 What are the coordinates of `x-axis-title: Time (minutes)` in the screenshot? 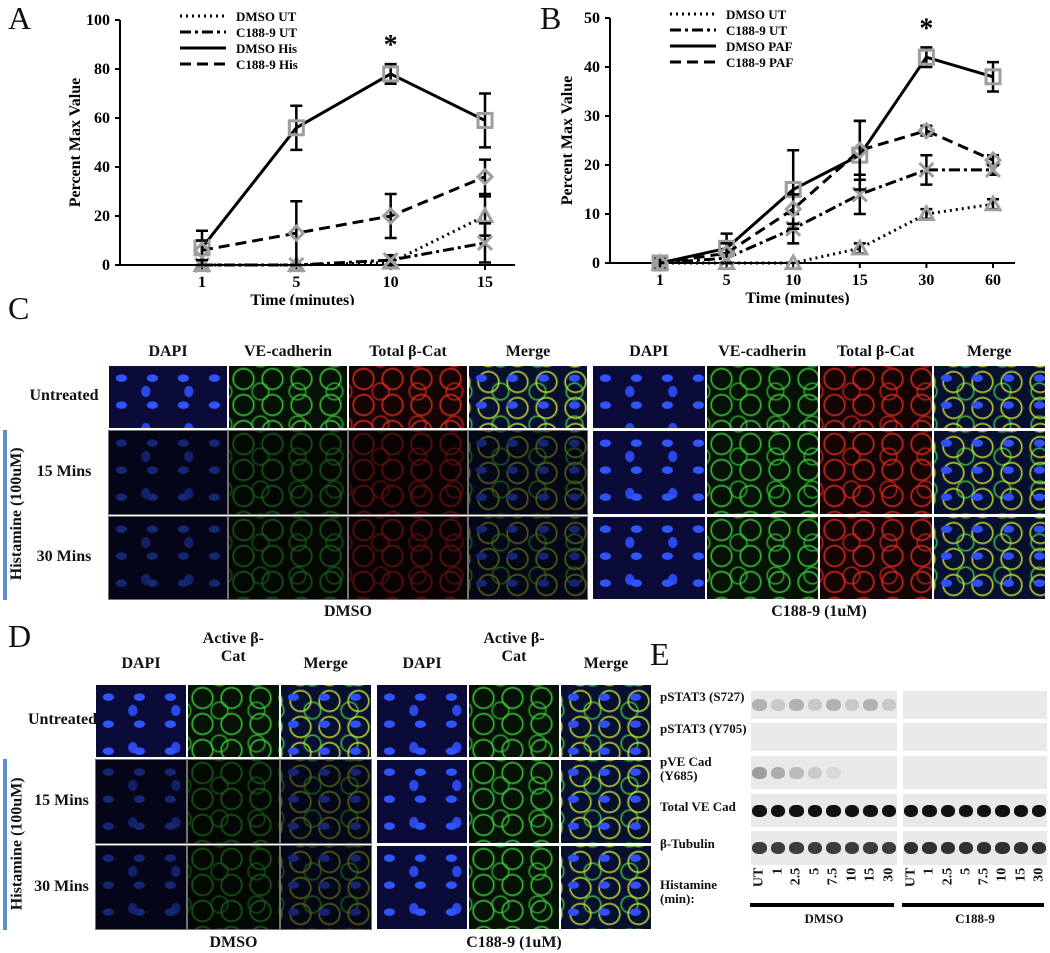 It's located at (797, 297).